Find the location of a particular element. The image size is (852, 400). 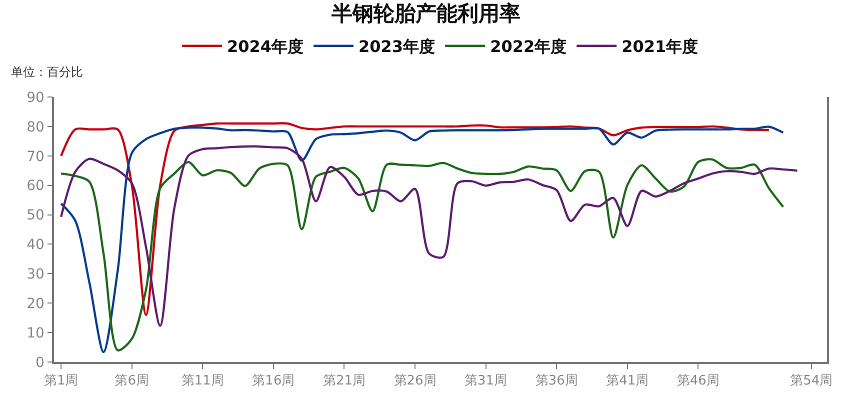

y-tick-label: 0 is located at coordinates (40, 362).